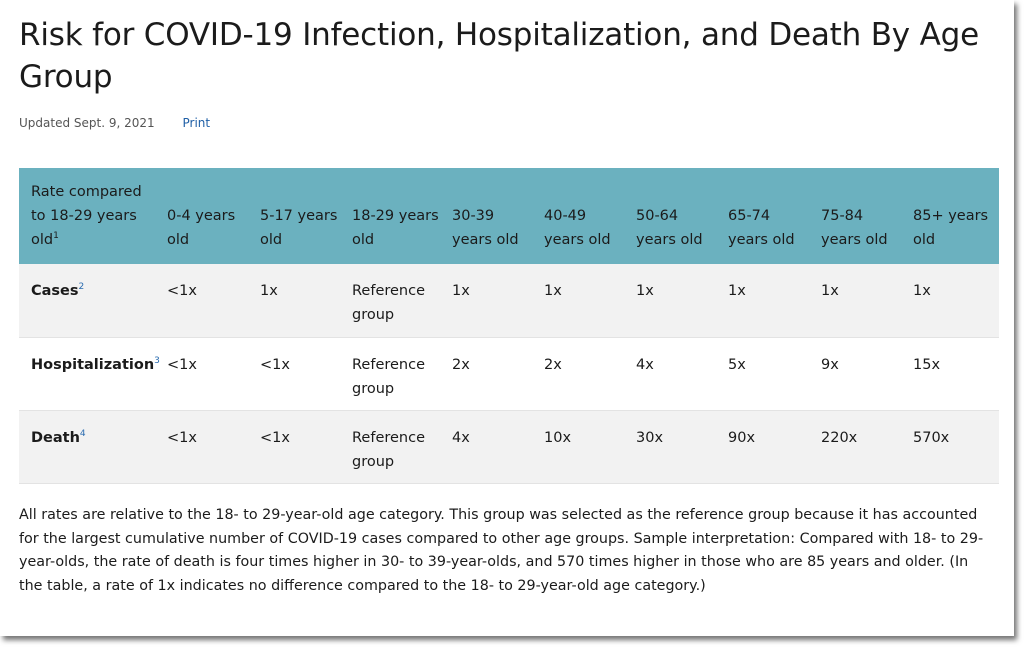  I want to click on row-label: Hospitalization3, so click(90, 374).